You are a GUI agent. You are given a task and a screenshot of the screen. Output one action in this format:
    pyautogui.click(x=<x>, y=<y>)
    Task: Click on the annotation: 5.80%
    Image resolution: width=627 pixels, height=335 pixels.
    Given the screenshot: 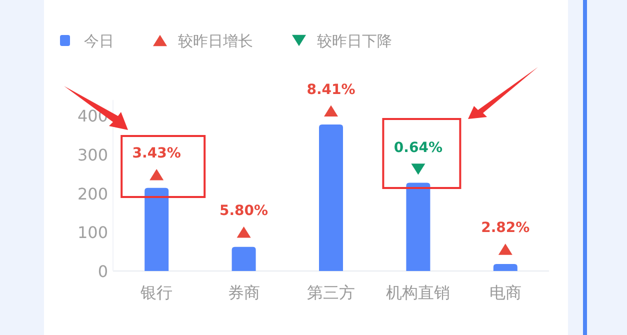 What is the action you would take?
    pyautogui.click(x=244, y=211)
    